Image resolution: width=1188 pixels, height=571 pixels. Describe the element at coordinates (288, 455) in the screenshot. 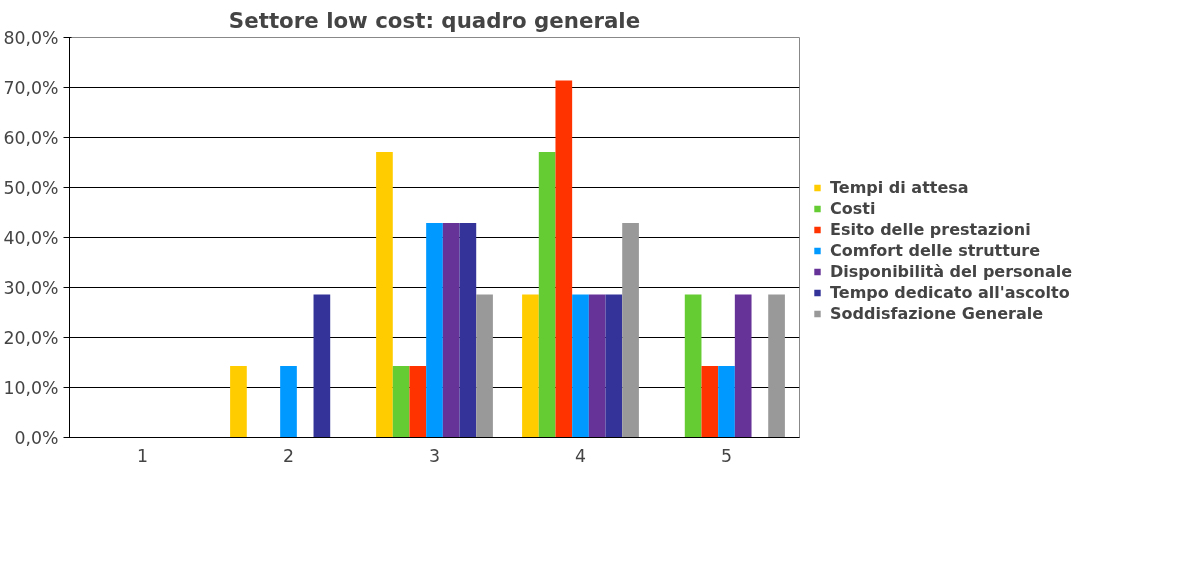

I see `x-tick-label: 2` at that location.